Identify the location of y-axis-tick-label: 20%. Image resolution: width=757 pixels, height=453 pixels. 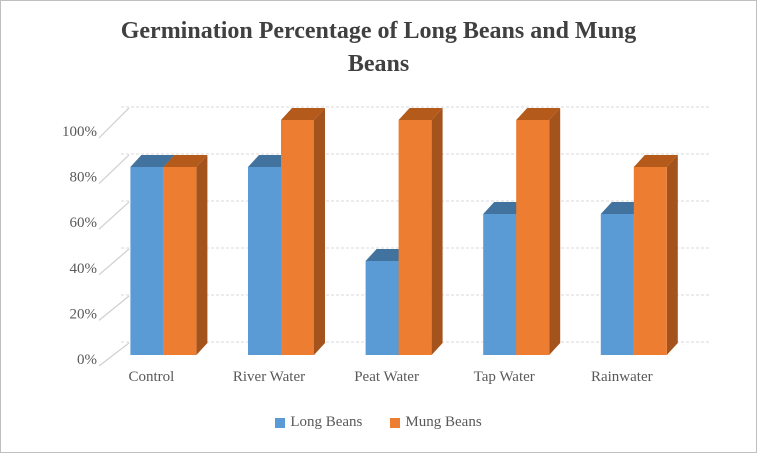
(84, 314).